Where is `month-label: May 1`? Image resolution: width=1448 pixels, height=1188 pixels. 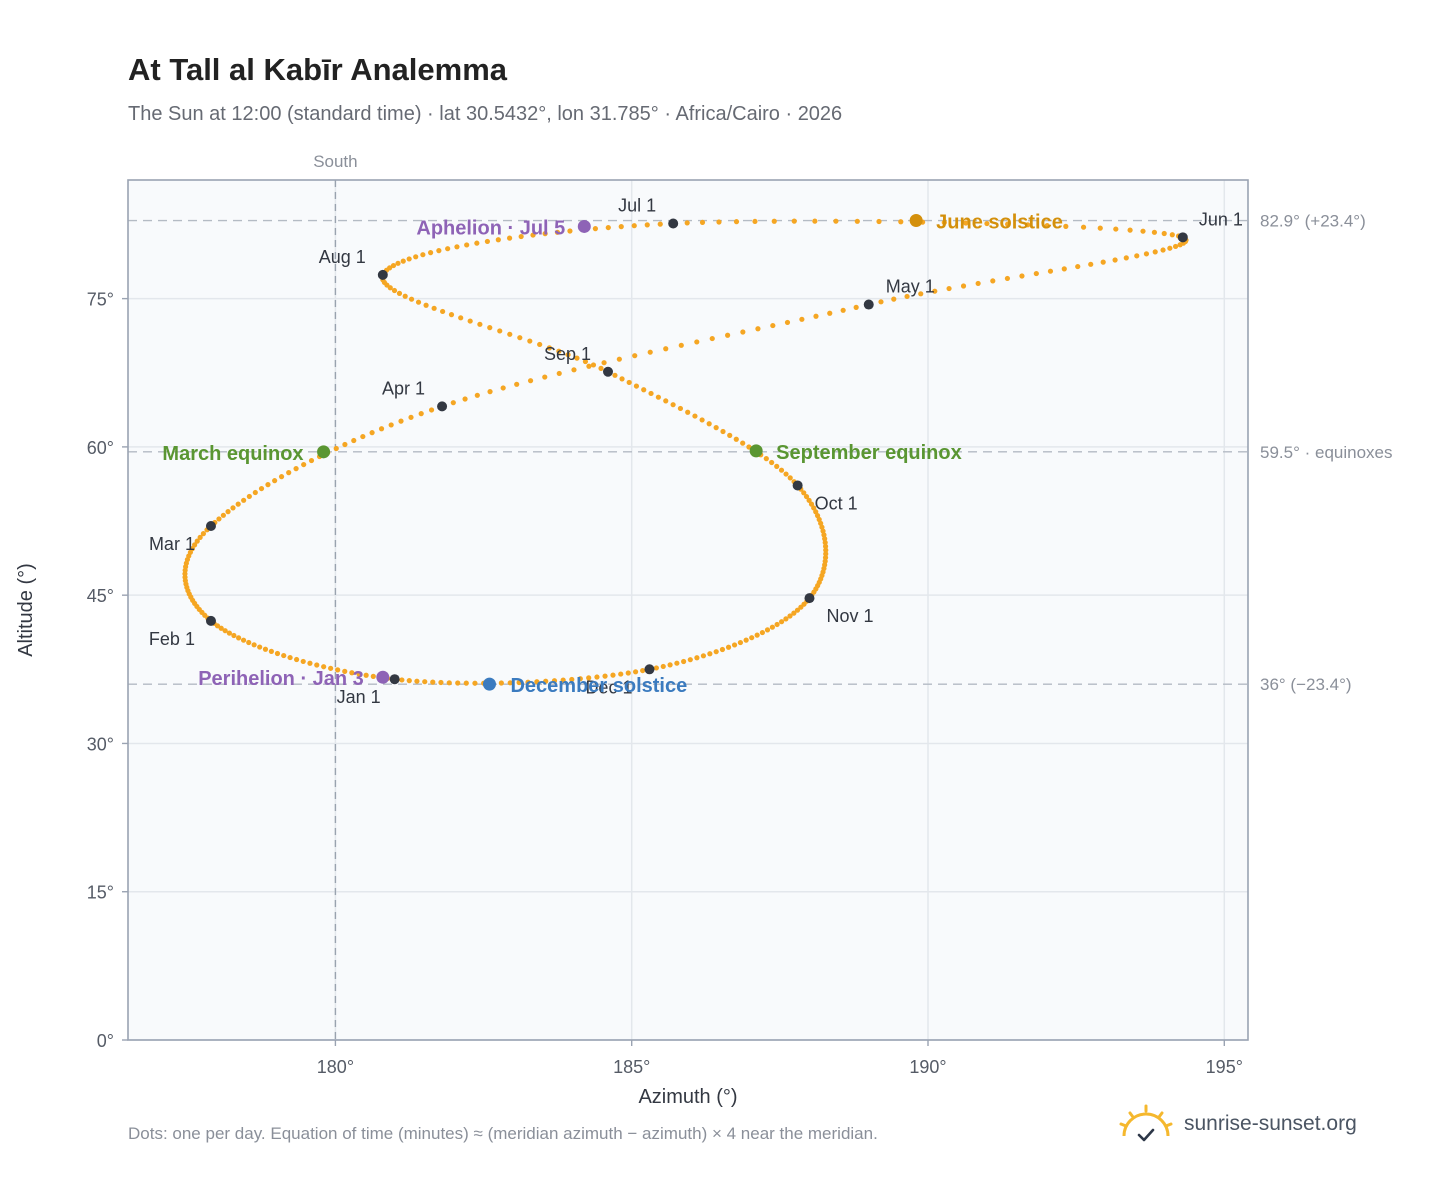
month-label: May 1 is located at coordinates (910, 287).